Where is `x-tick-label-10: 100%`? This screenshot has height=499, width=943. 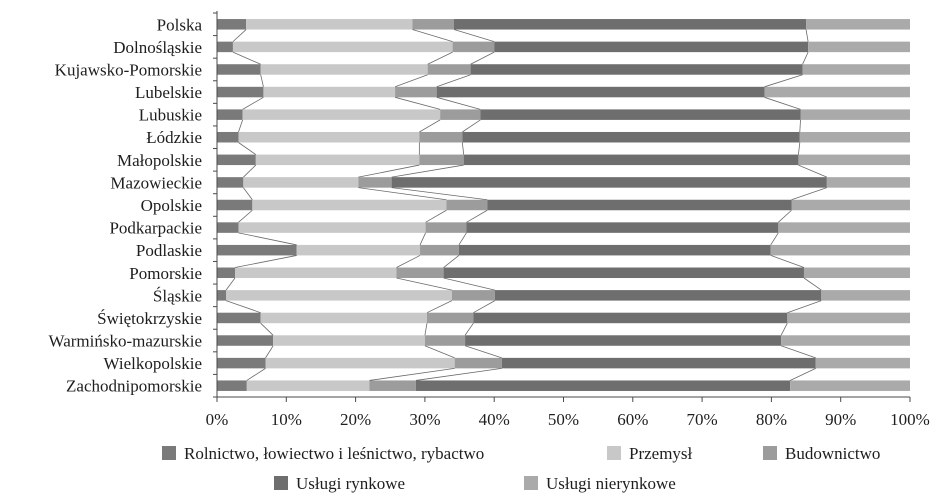
x-tick-label-10: 100% is located at coordinates (910, 419).